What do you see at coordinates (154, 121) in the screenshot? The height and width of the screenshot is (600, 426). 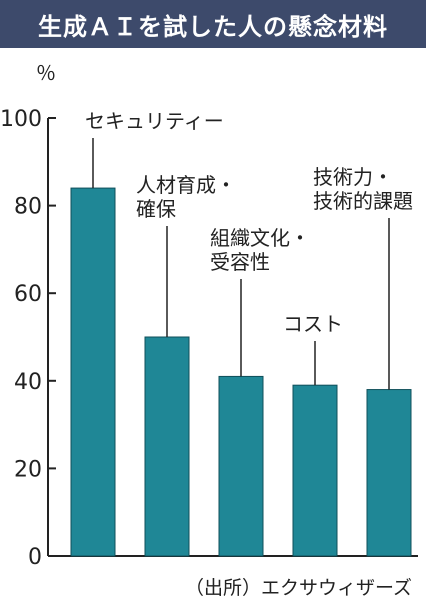 I see `category-label: セキュリティー` at bounding box center [154, 121].